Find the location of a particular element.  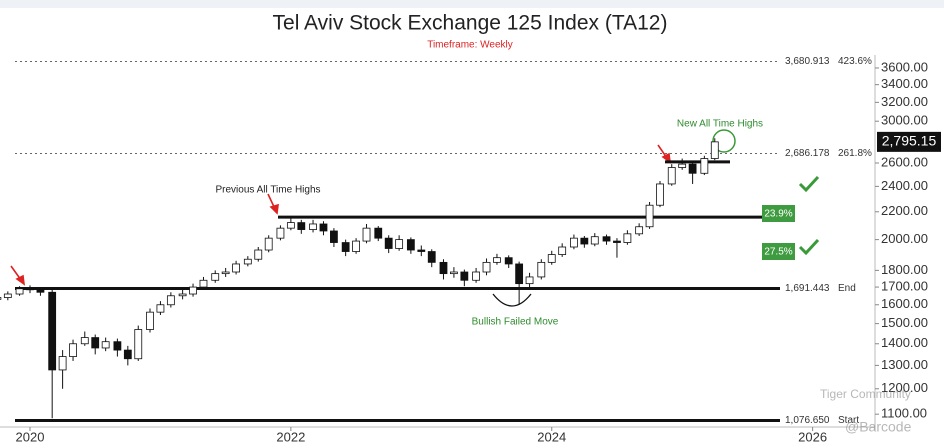

failed-move-arc is located at coordinates (512, 300).